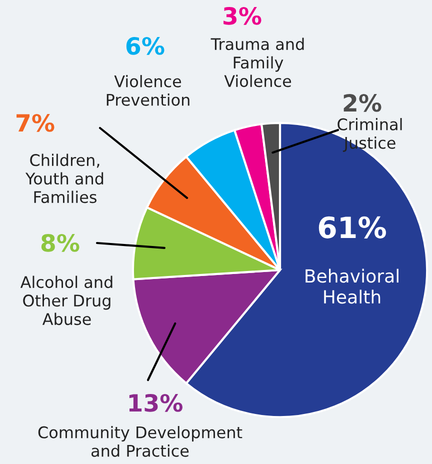  What do you see at coordinates (156, 403) in the screenshot?
I see `data-label: 13%` at bounding box center [156, 403].